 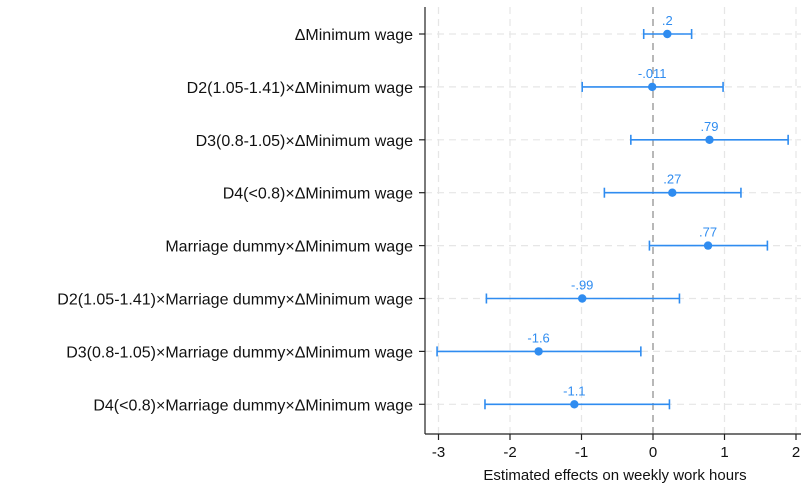 What do you see at coordinates (289, 247) in the screenshot?
I see `row-label: Marriage dummy×ΔMinimum wage` at bounding box center [289, 247].